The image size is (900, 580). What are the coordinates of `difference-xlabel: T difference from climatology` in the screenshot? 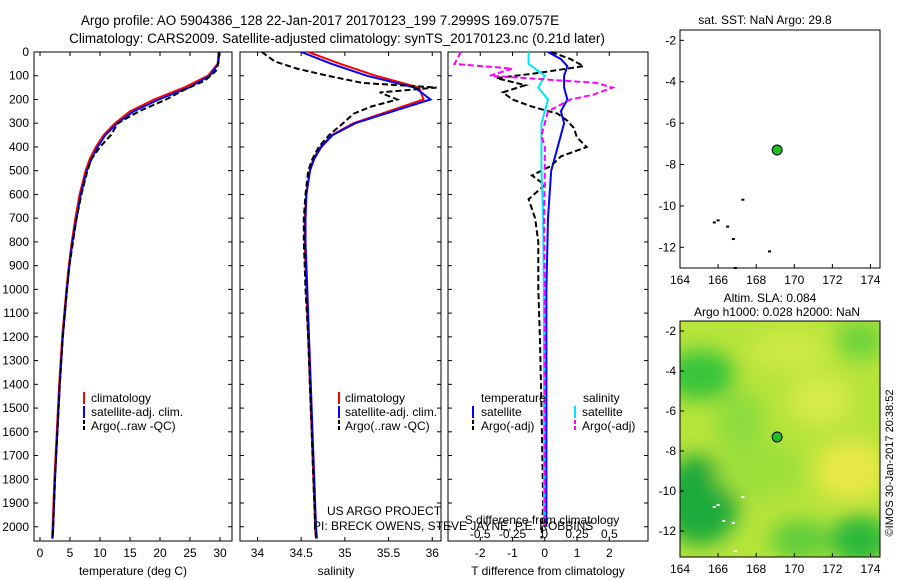 It's located at (548, 571).